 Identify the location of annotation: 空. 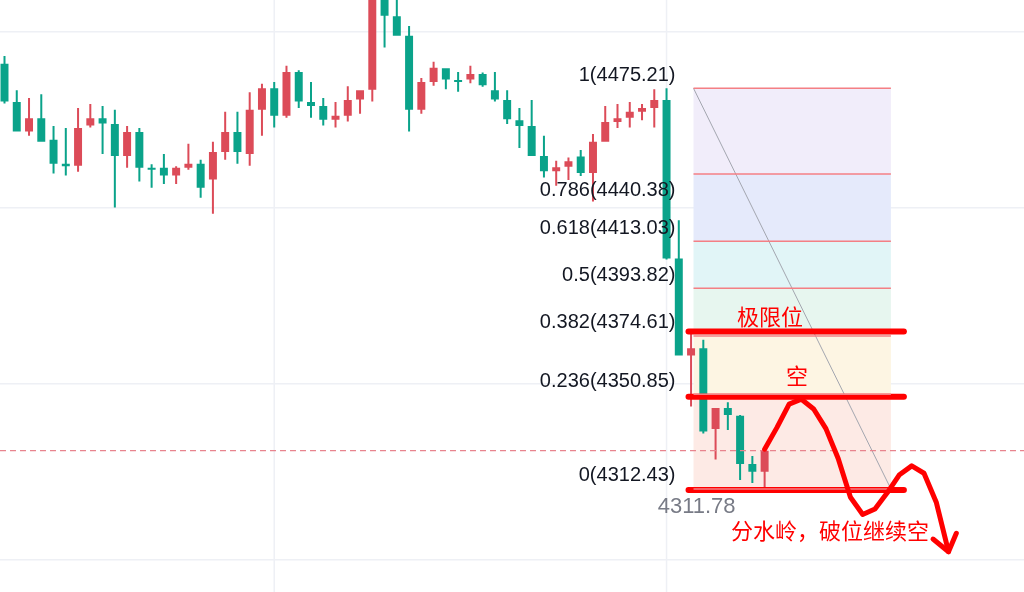
(797, 376).